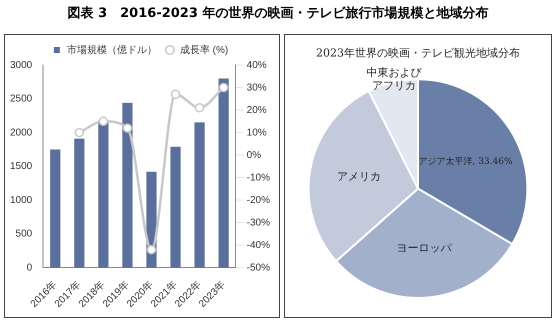 Image resolution: width=556 pixels, height=322 pixels. I want to click on chart-title: 2023年世界の映画・テレビ観光地域分布, so click(418, 53).